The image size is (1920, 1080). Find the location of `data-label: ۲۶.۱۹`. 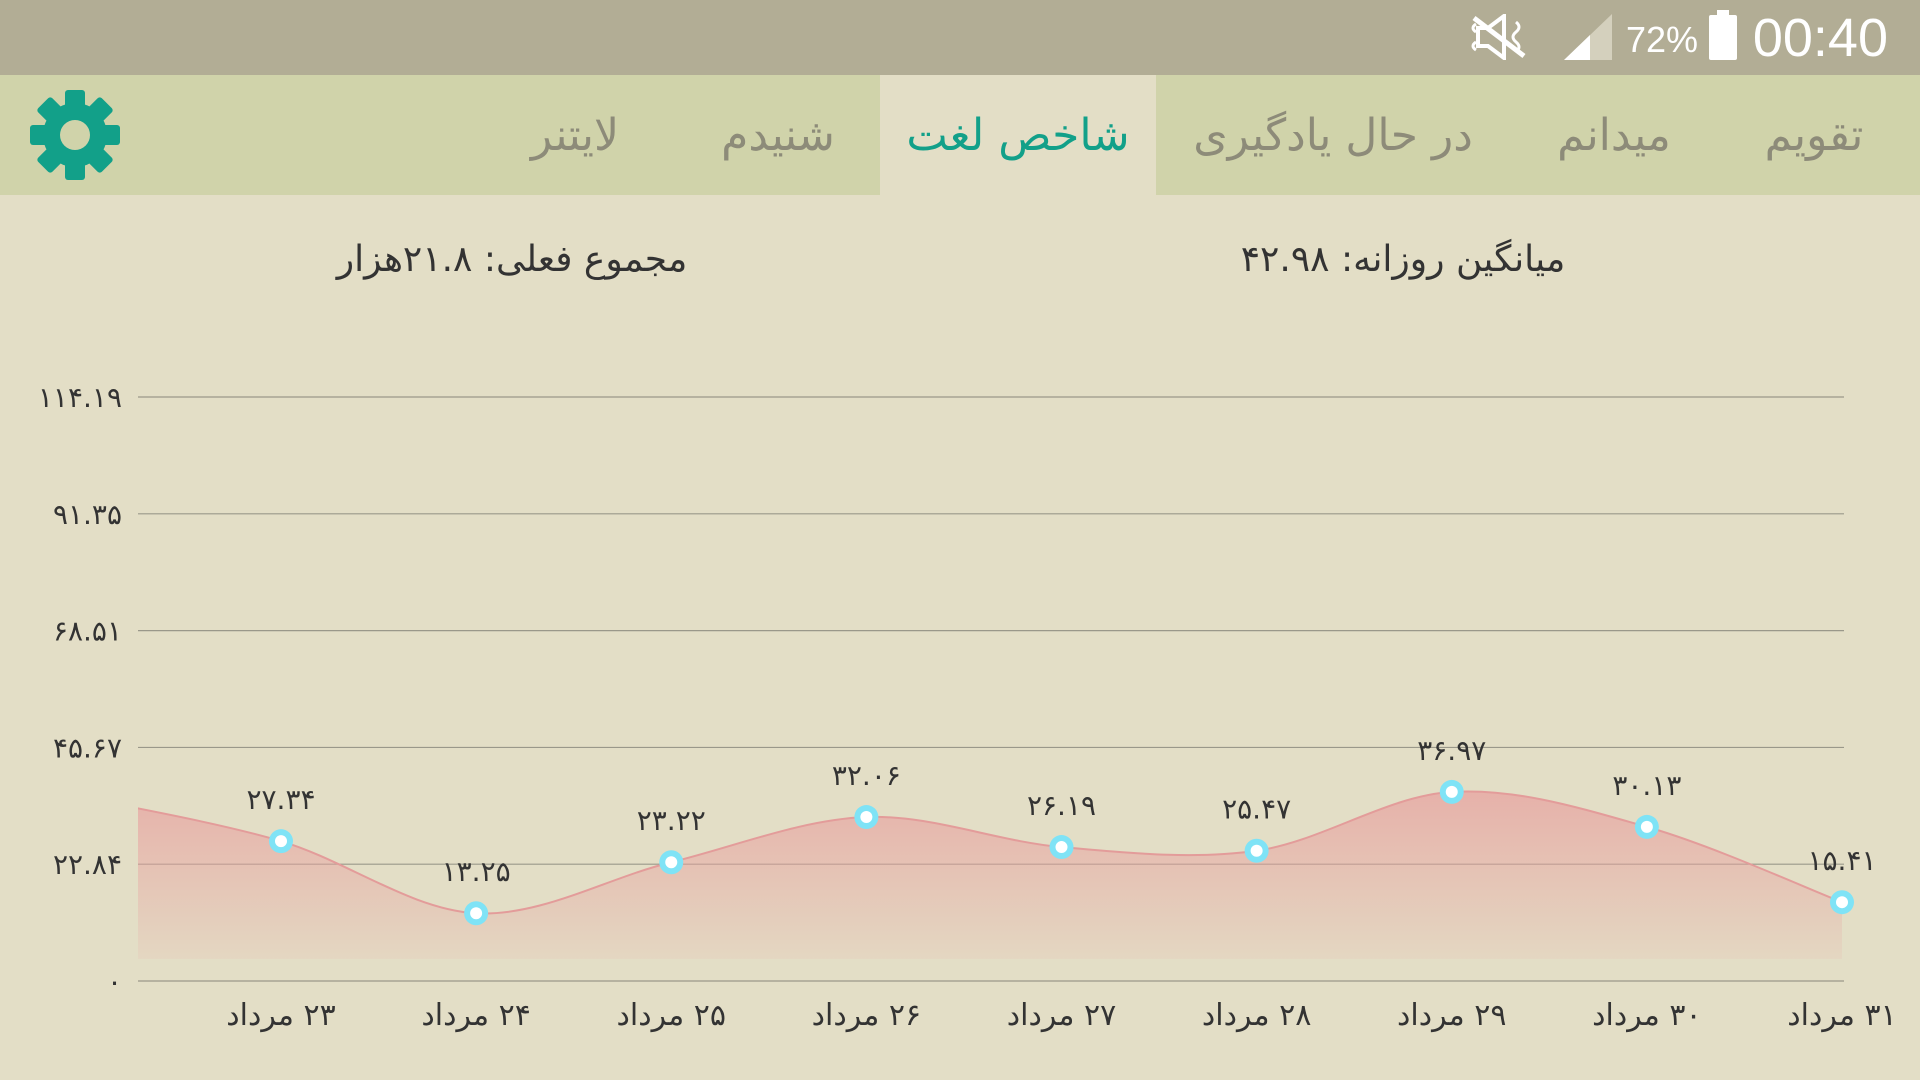

data-label: ۲۶.۱۹ is located at coordinates (1061, 805).